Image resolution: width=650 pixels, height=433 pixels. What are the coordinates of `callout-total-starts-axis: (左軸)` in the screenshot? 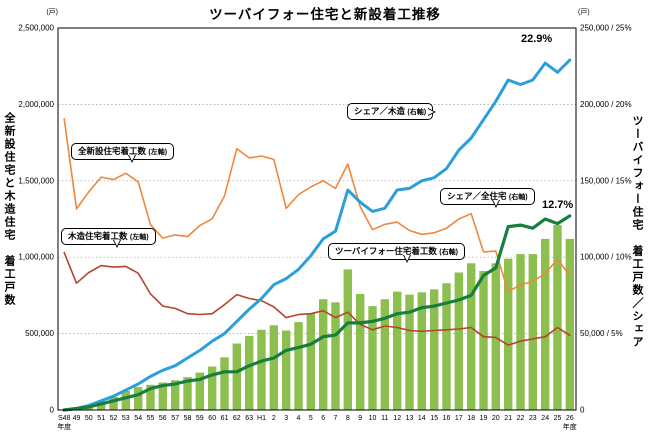 It's located at (158, 152).